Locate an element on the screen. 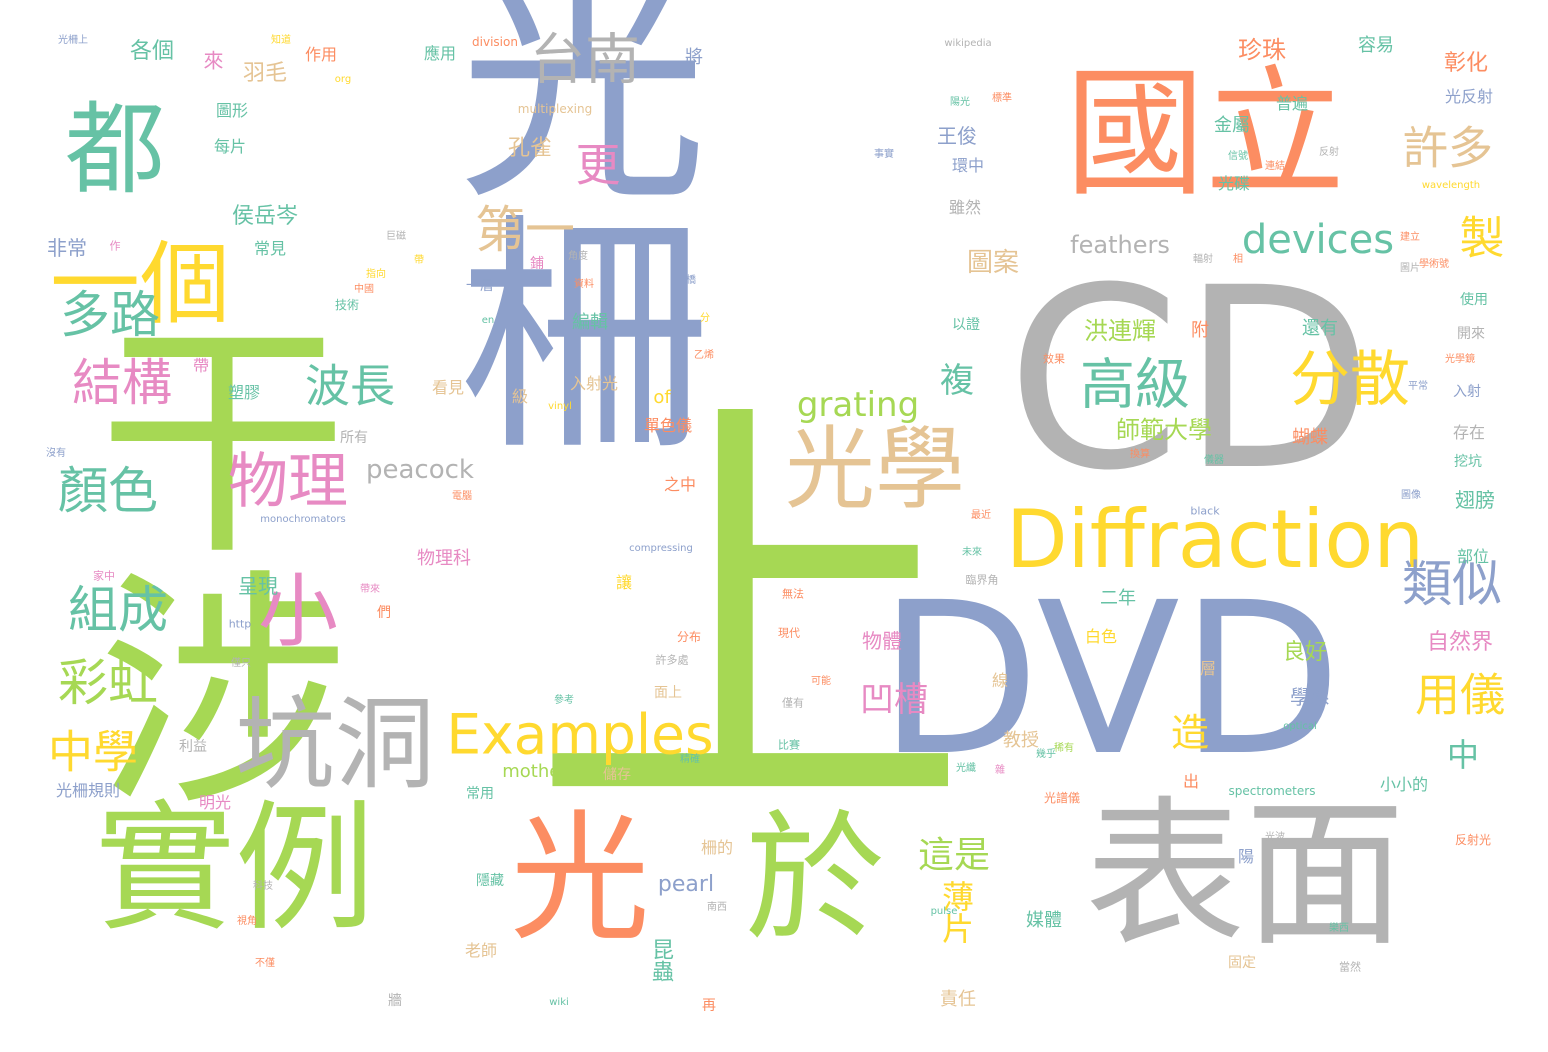 The width and height of the screenshot is (1548, 1052). word-zhi: 製 is located at coordinates (1482, 238).